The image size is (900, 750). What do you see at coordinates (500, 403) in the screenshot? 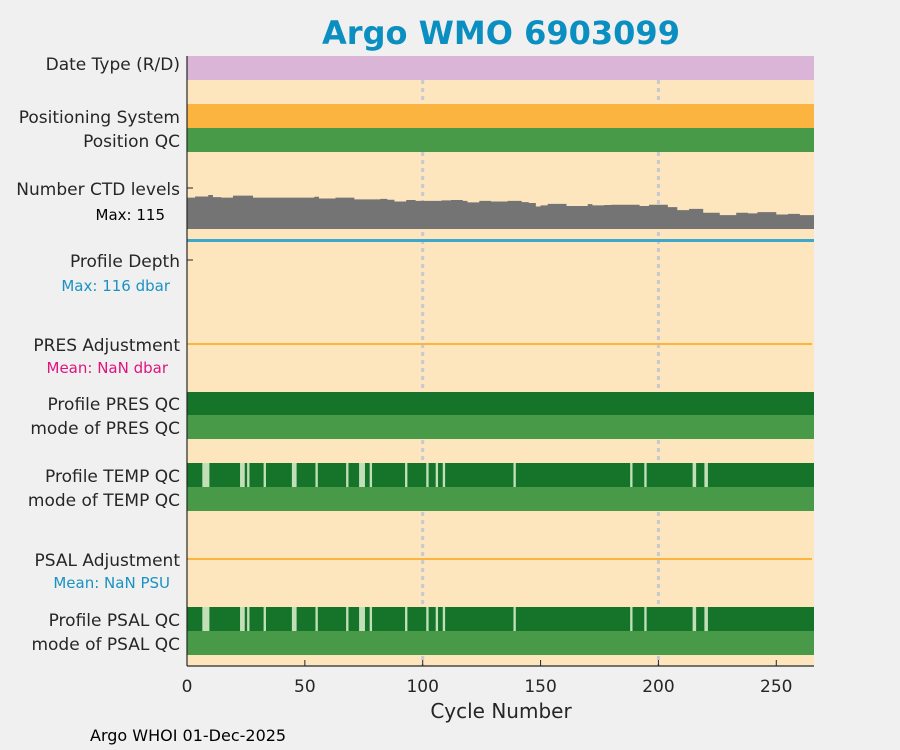
I see `profile-pres-qc-band` at bounding box center [500, 403].